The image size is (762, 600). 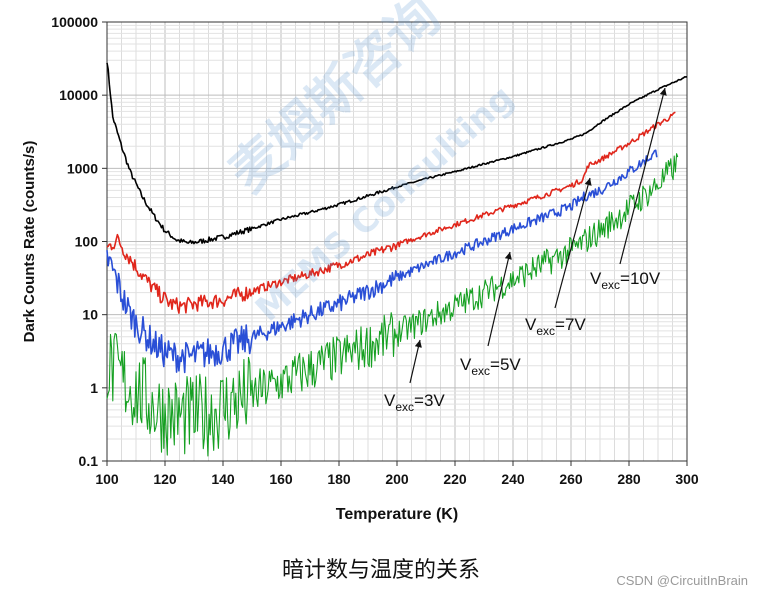 I want to click on x-tick-label: 300, so click(x=687, y=479).